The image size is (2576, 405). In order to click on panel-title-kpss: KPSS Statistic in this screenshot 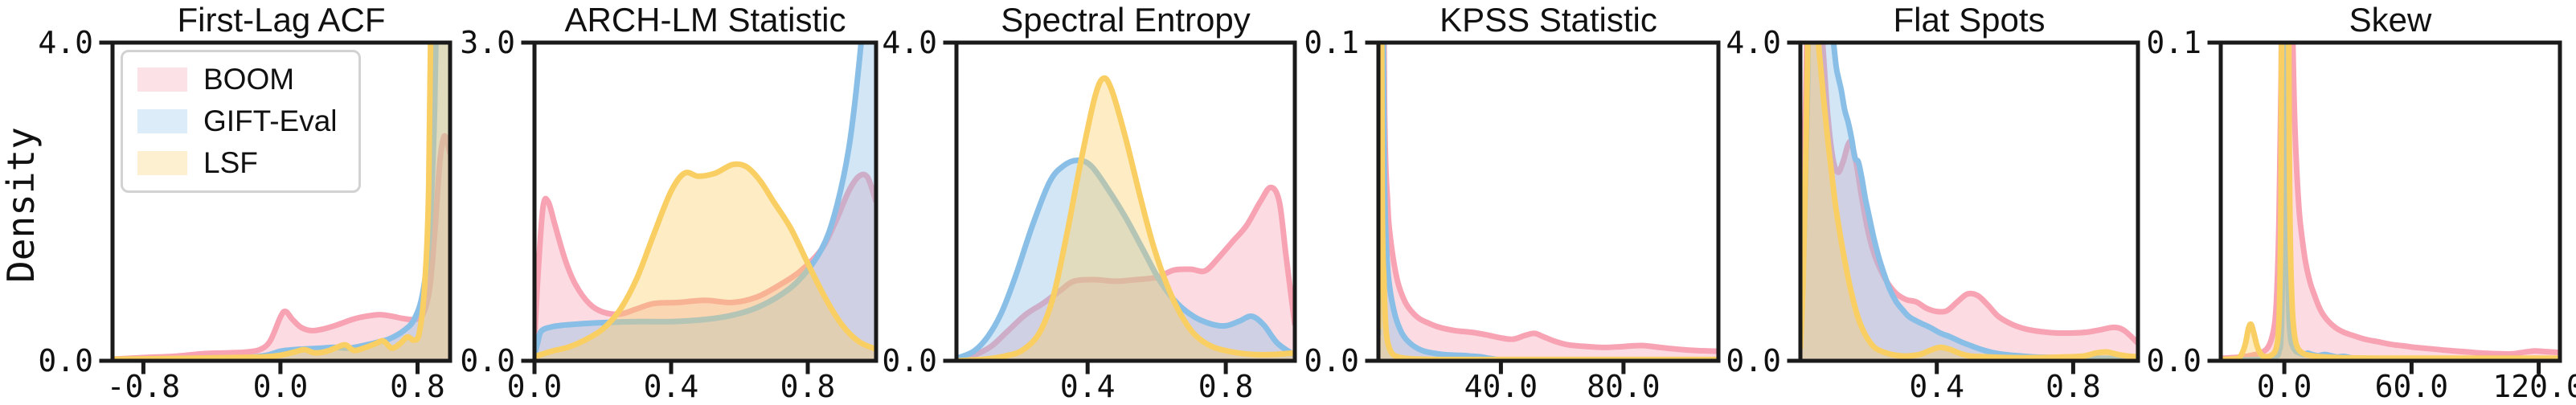, I will do `click(1548, 20)`.